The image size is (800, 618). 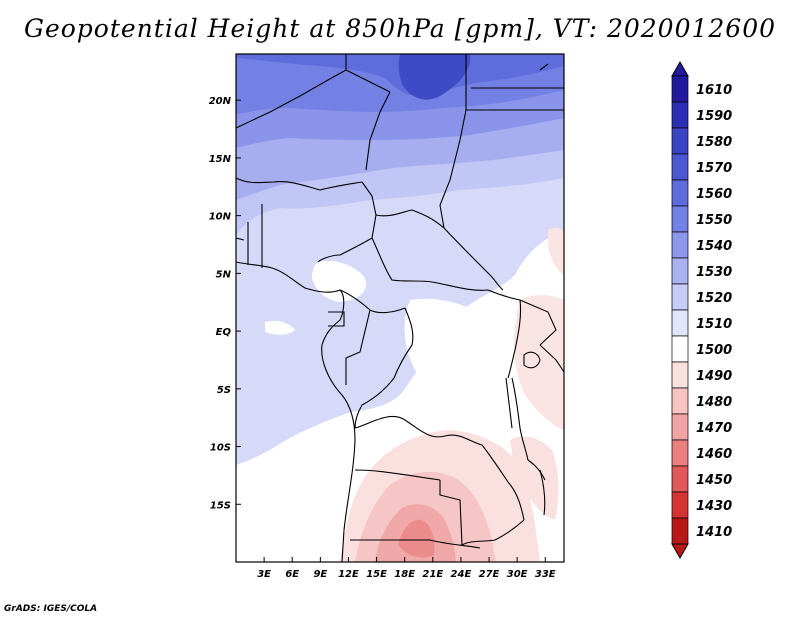 I want to click on x-tick-label: 9E, so click(x=320, y=574).